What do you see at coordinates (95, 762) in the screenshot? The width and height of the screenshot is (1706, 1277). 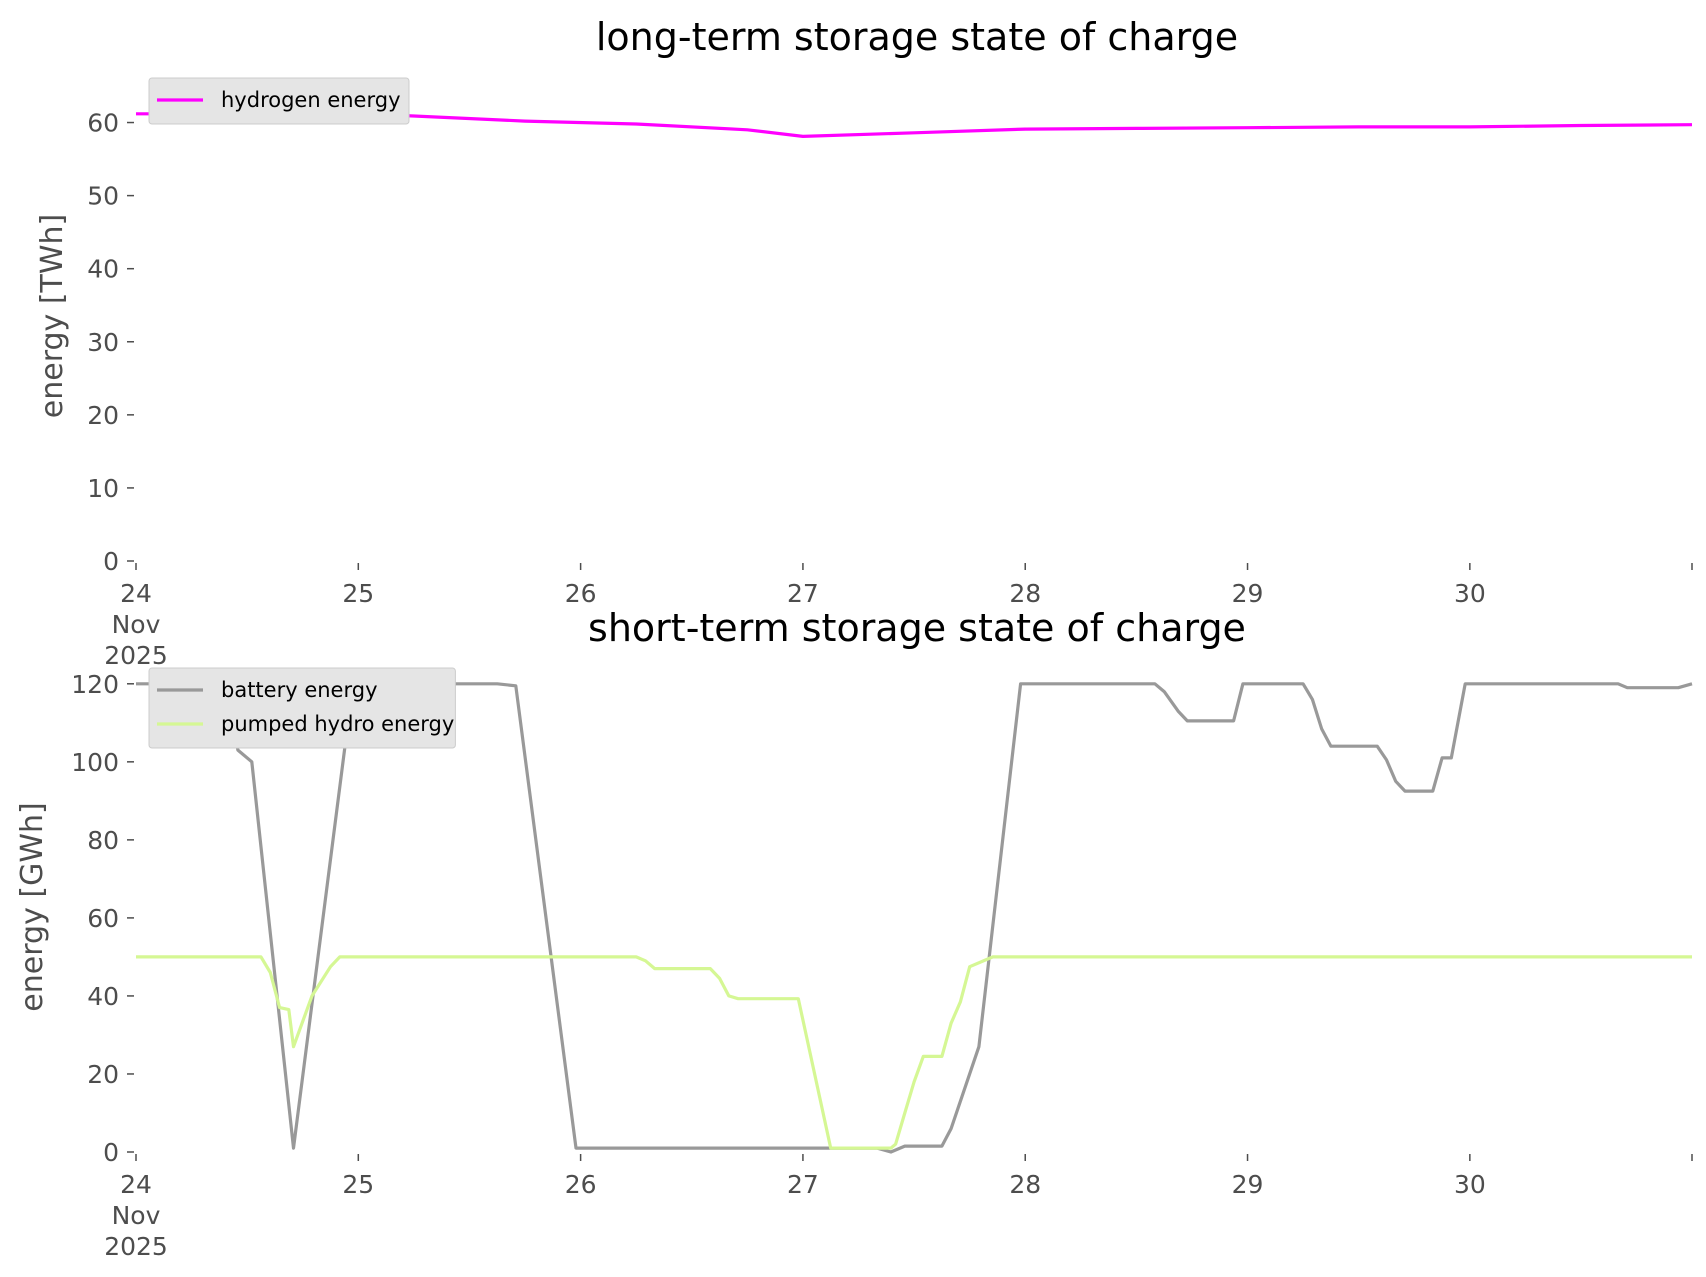 I see `y-tick-label: 100` at bounding box center [95, 762].